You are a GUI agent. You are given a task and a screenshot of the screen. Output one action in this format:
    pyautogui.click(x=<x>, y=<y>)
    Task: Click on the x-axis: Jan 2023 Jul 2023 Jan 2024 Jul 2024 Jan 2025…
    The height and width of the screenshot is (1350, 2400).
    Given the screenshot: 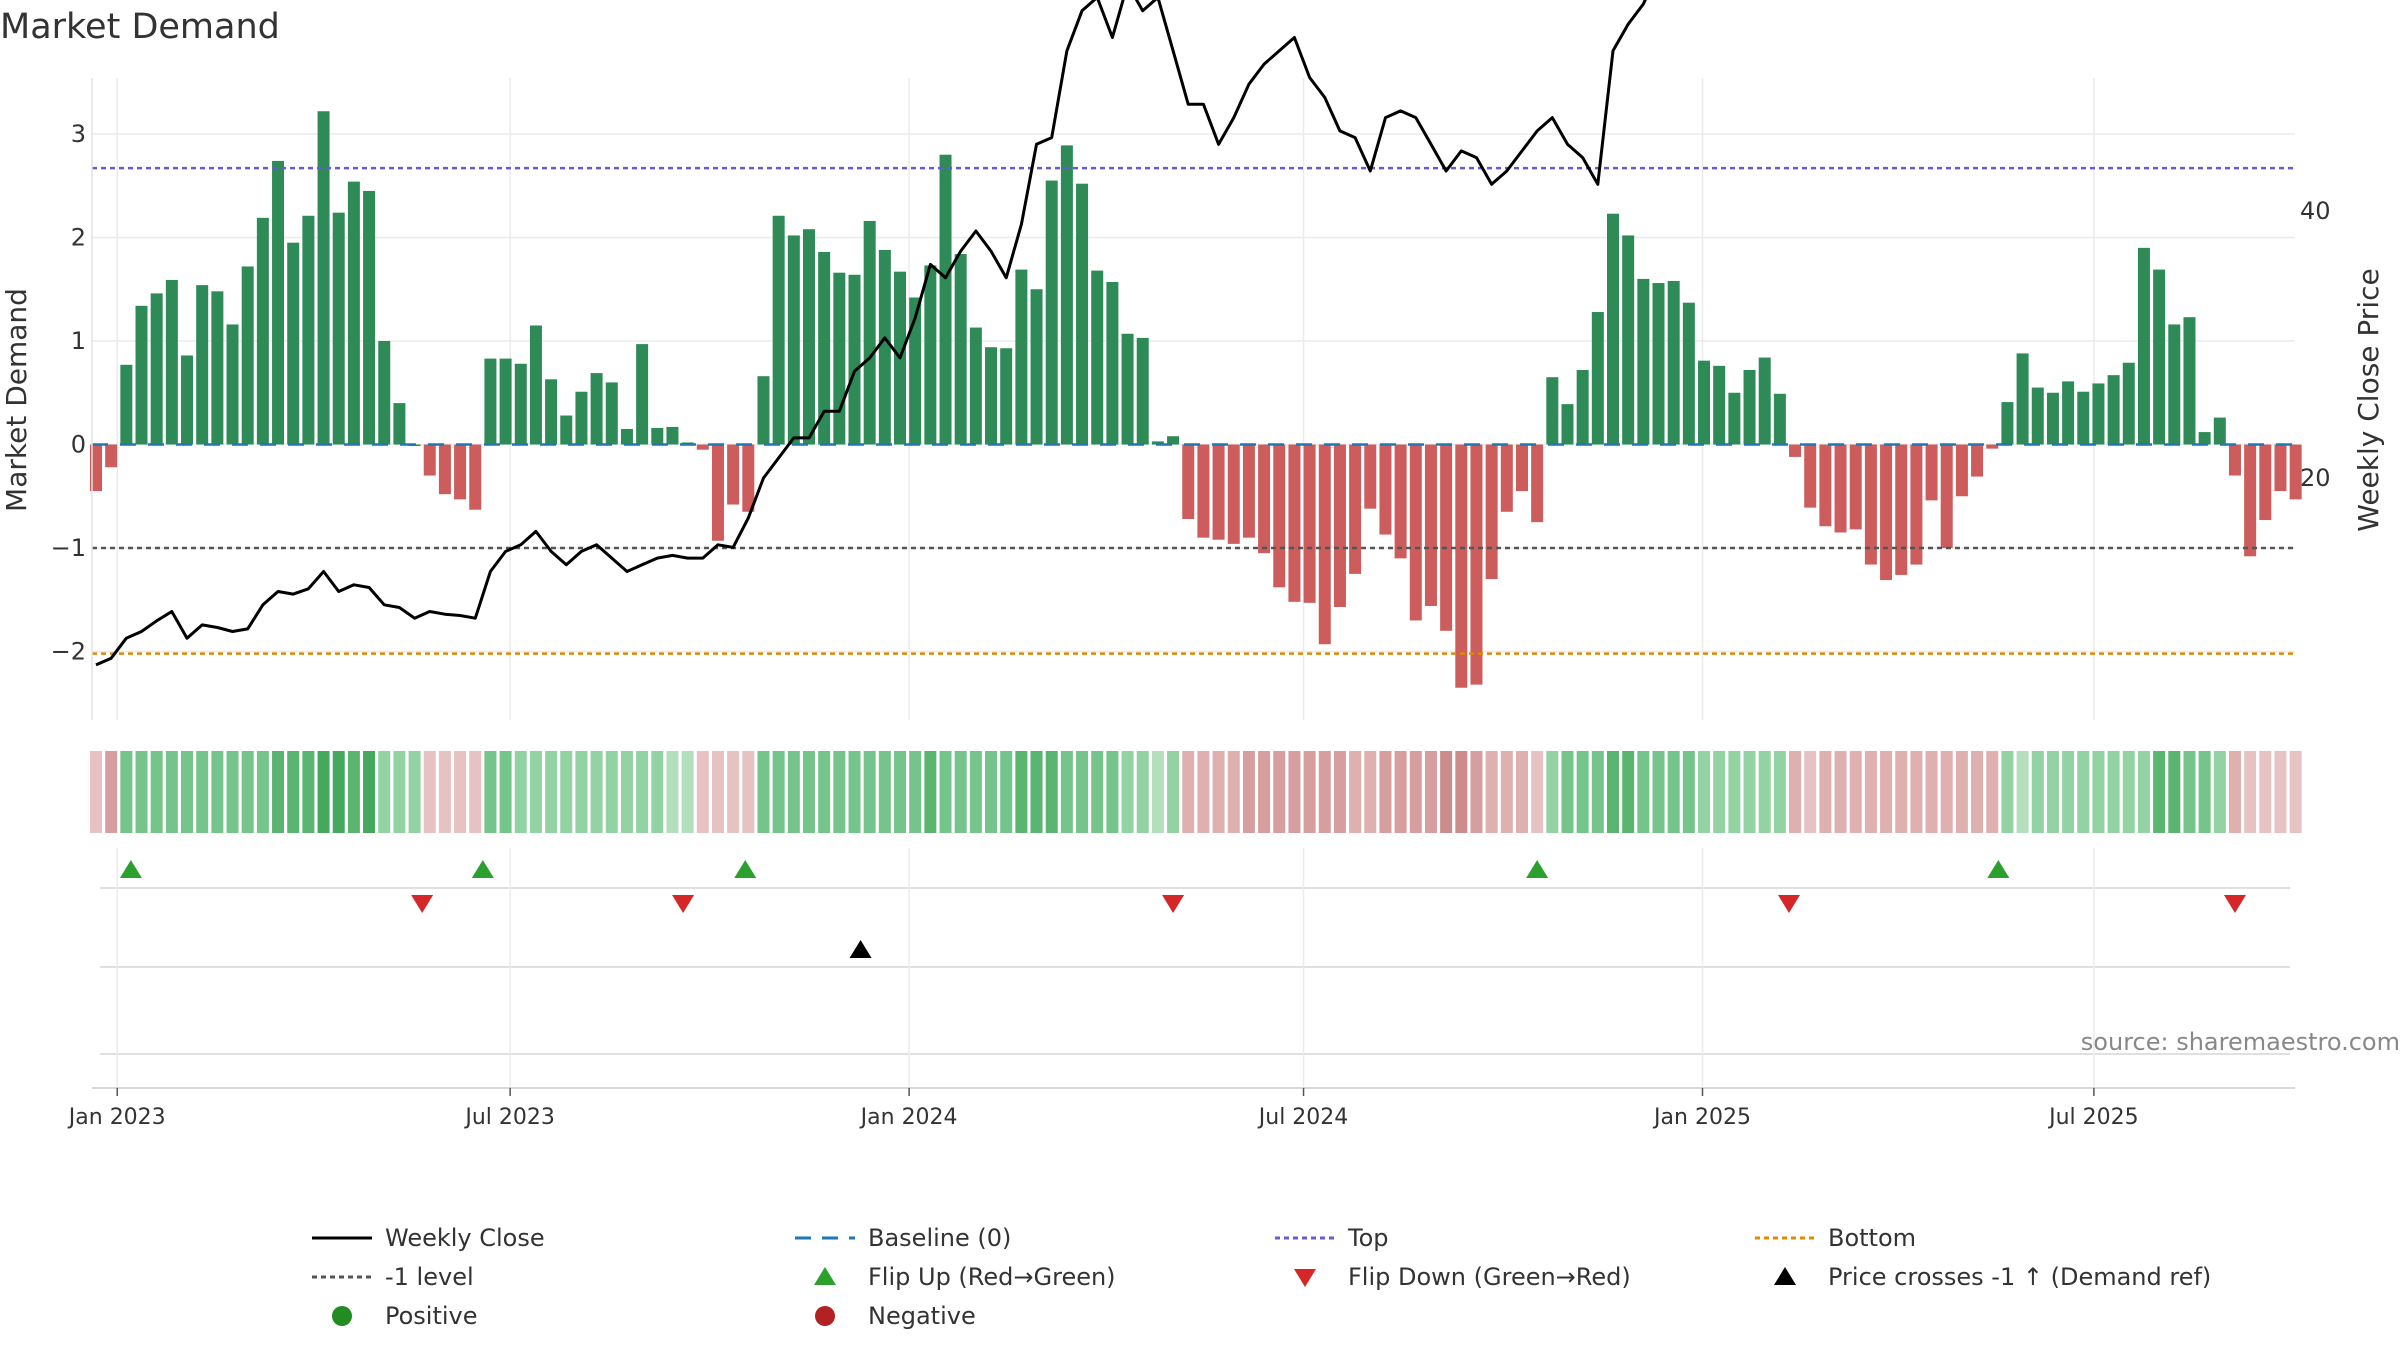 What is the action you would take?
    pyautogui.click(x=1181, y=1108)
    